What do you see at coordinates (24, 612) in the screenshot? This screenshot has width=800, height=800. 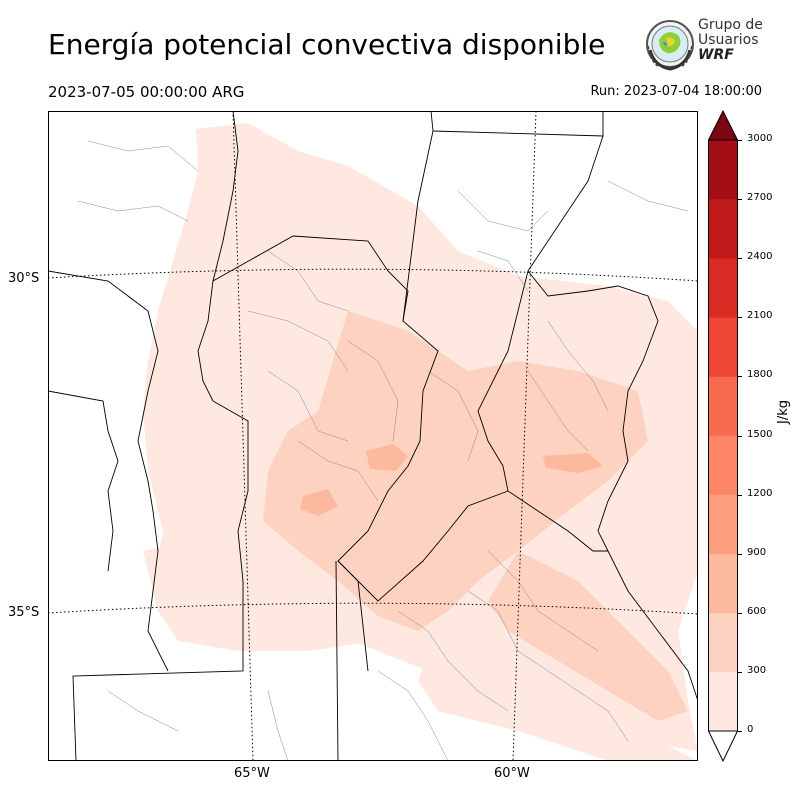 I see `lat-label-35s: 35°S` at bounding box center [24, 612].